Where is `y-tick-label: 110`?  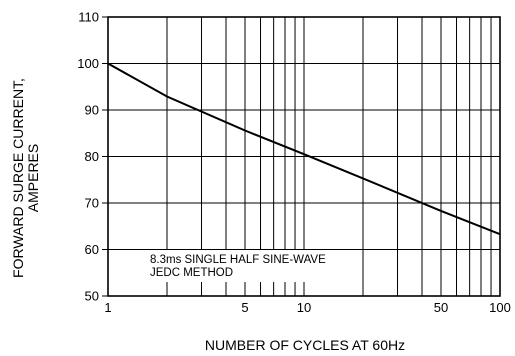
y-tick-label: 110 is located at coordinates (88, 17).